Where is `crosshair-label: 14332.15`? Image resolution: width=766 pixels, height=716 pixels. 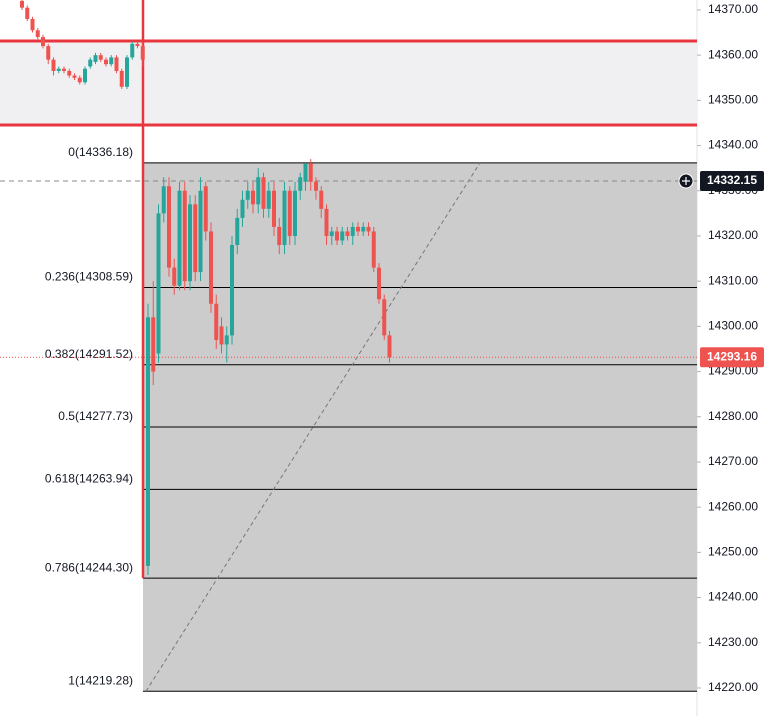 crosshair-label: 14332.15 is located at coordinates (732, 180).